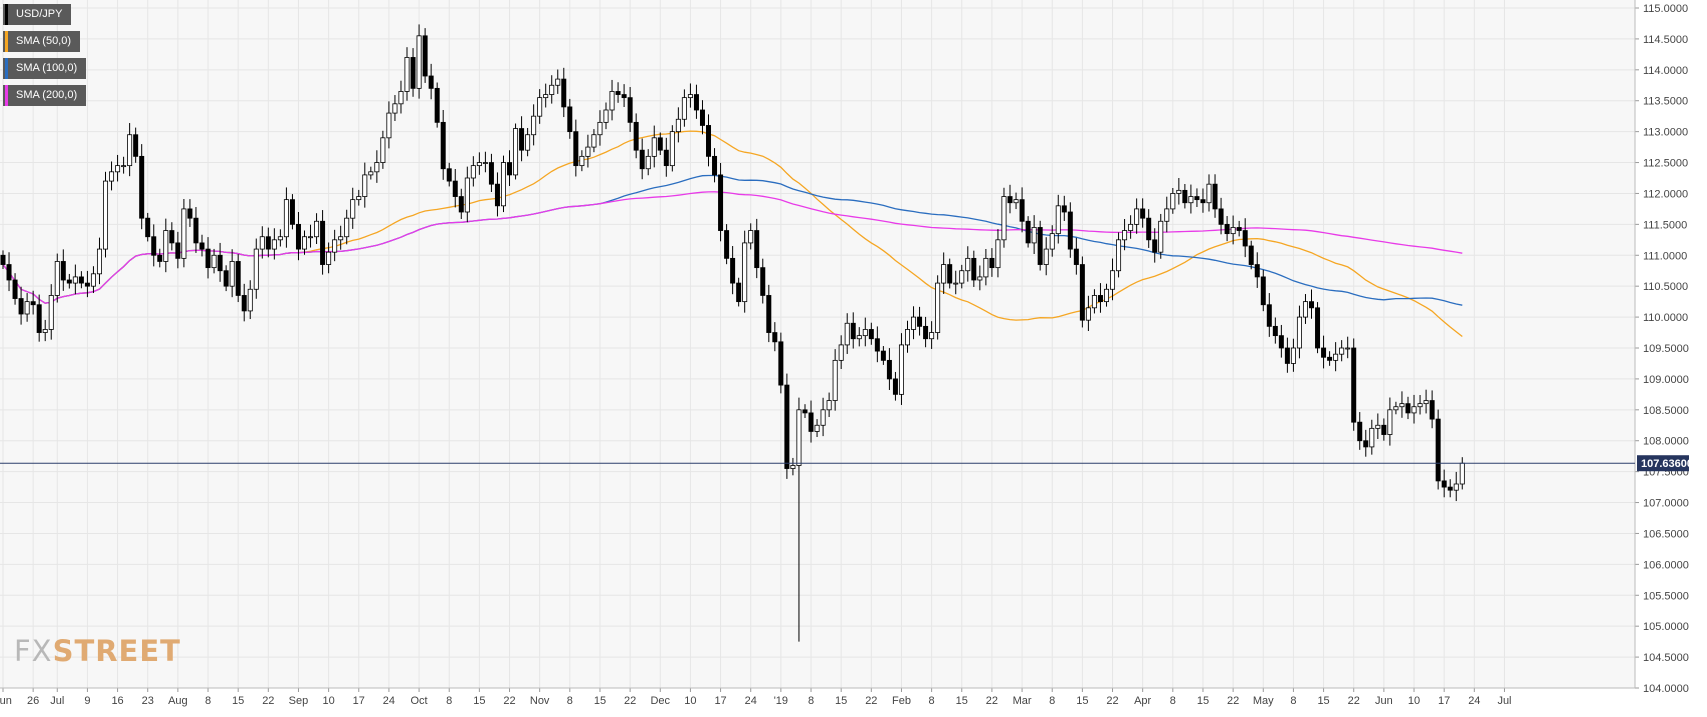  What do you see at coordinates (178, 701) in the screenshot?
I see `x-tick-label: Aug` at bounding box center [178, 701].